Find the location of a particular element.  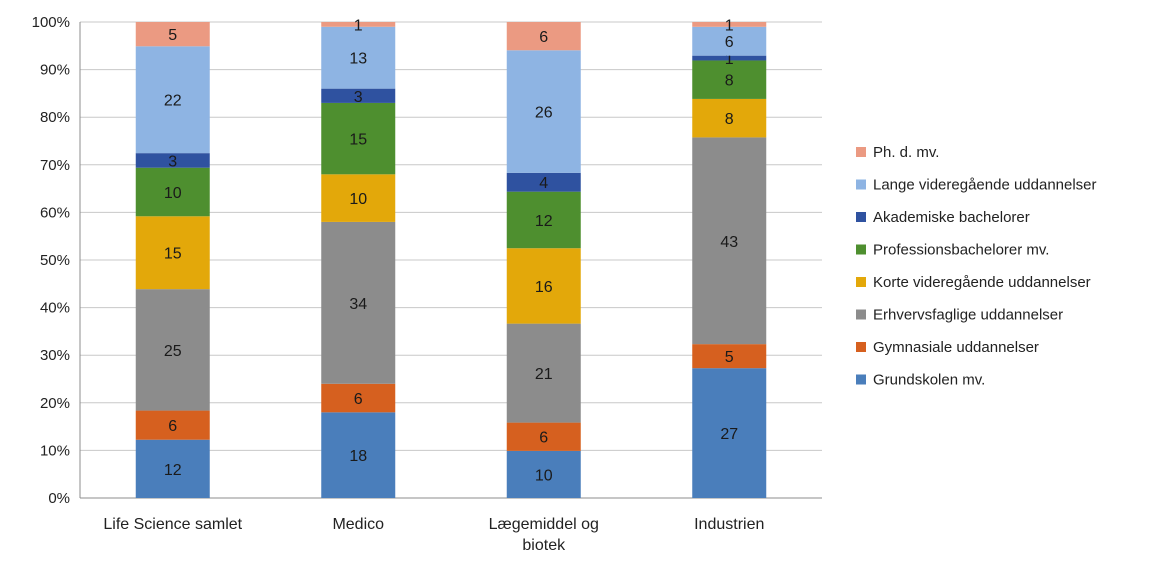

data-label: 21 is located at coordinates (544, 374).